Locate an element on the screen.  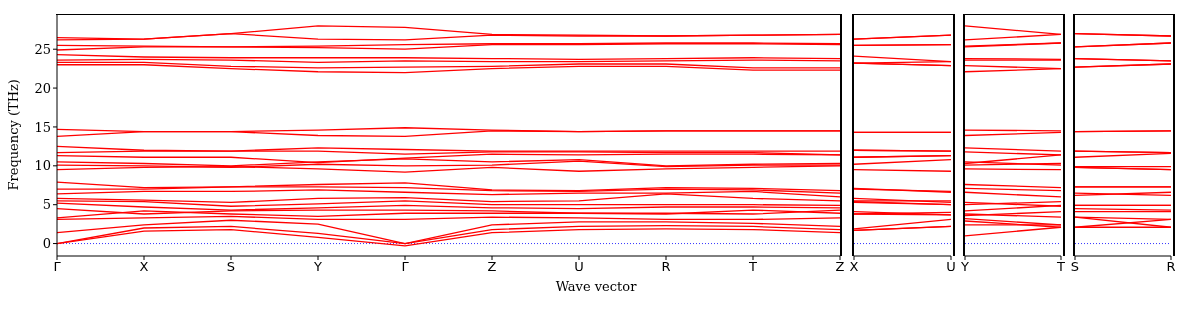
y-tick-label: 15 is located at coordinates (42, 127).